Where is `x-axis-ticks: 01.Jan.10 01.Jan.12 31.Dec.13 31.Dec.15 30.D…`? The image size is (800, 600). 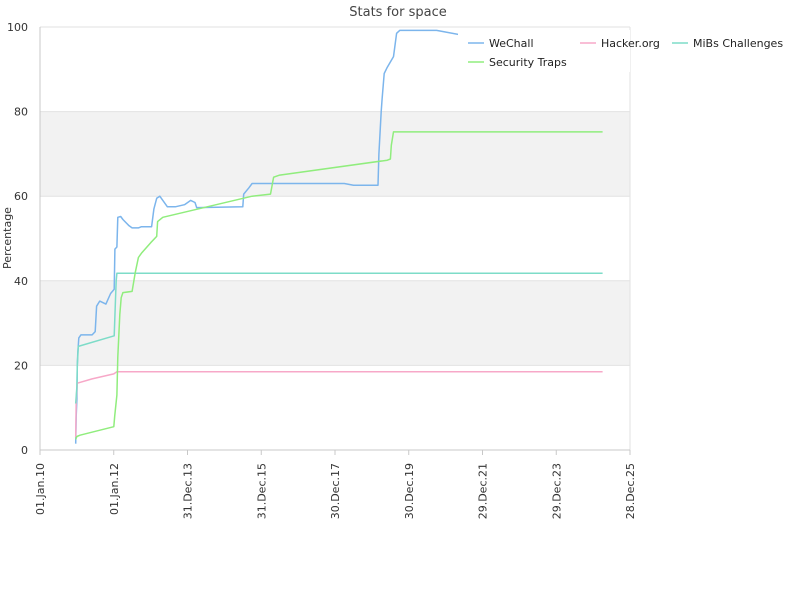 x-axis-ticks: 01.Jan.10 01.Jan.12 31.Dec.13 31.Dec.15 30.D… is located at coordinates (335, 484).